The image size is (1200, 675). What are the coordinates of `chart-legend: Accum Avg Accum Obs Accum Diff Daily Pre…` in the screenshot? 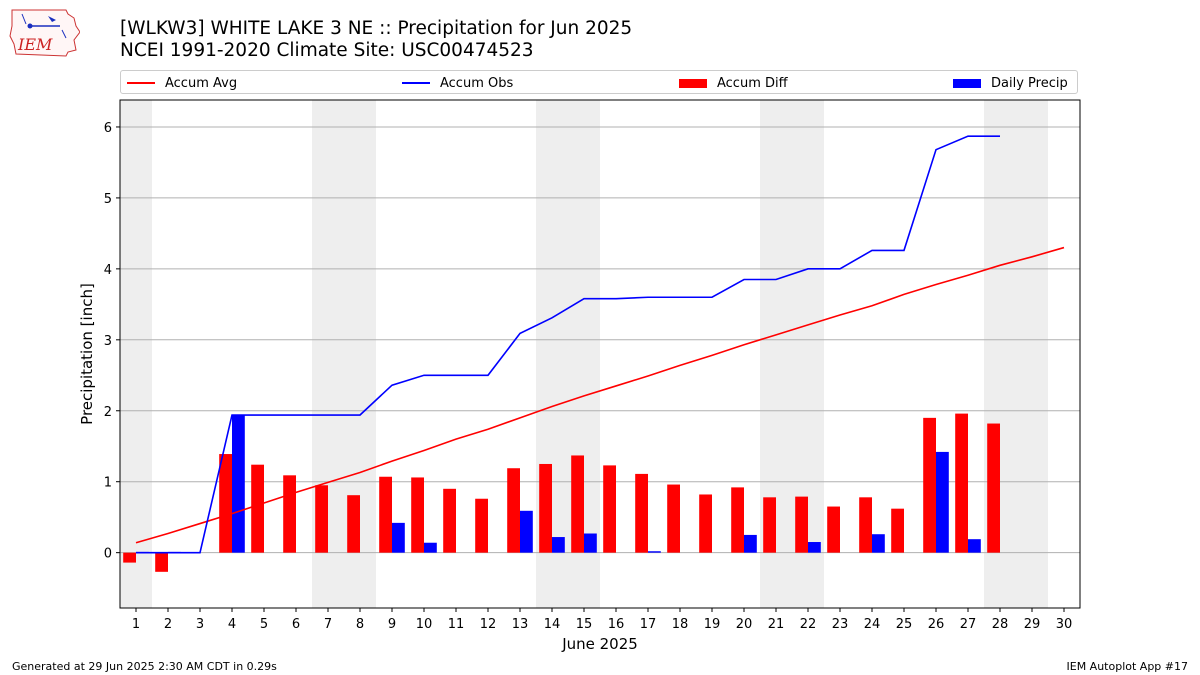 It's located at (599, 82).